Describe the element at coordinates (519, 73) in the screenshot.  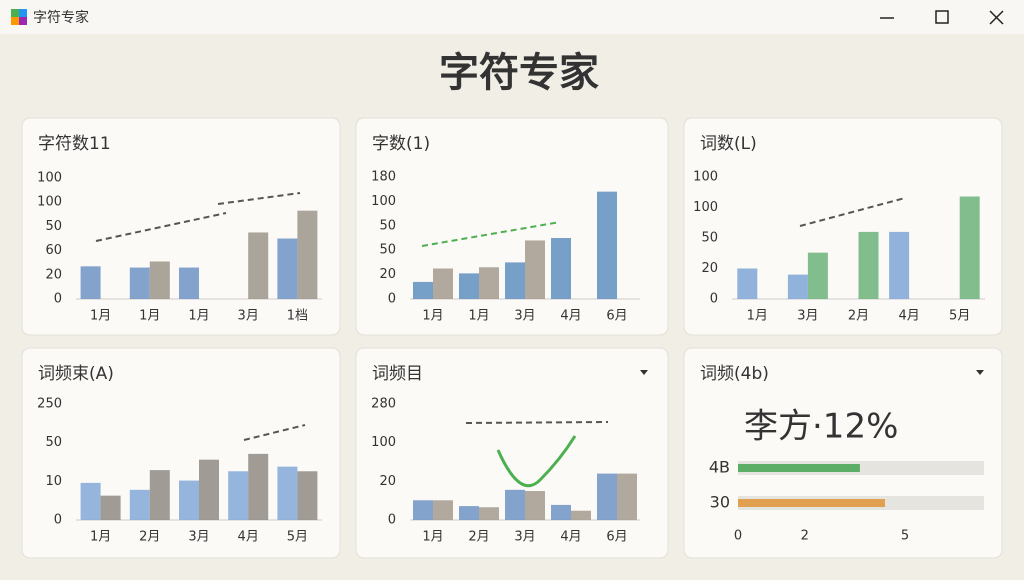
I see `page-title: 字符专家` at that location.